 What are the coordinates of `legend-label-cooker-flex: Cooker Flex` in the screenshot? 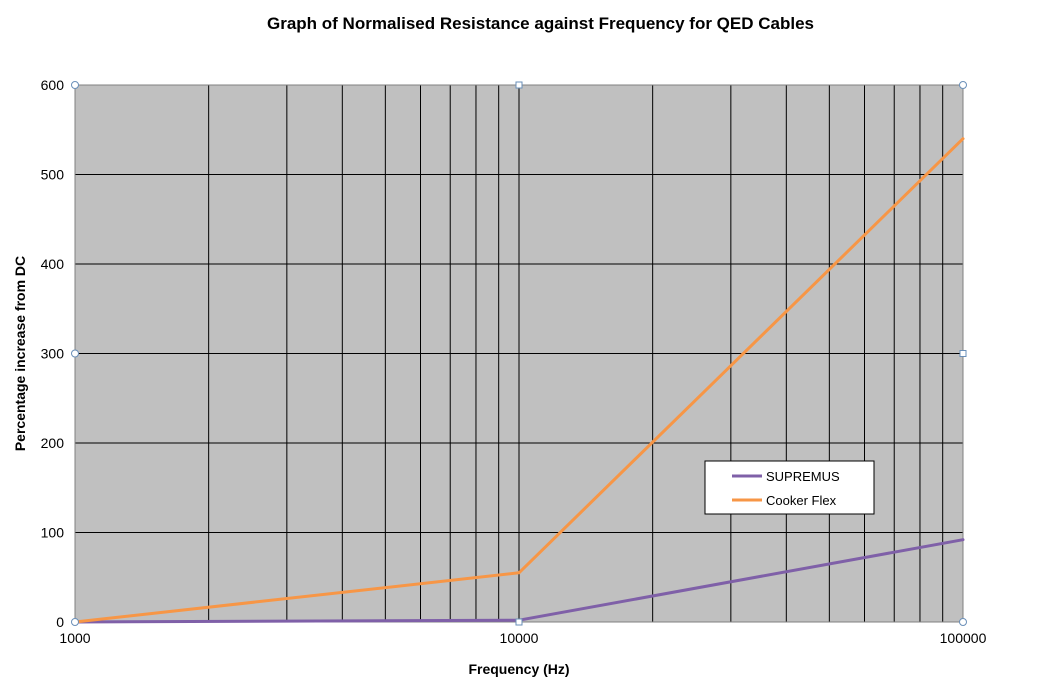 It's located at (801, 500).